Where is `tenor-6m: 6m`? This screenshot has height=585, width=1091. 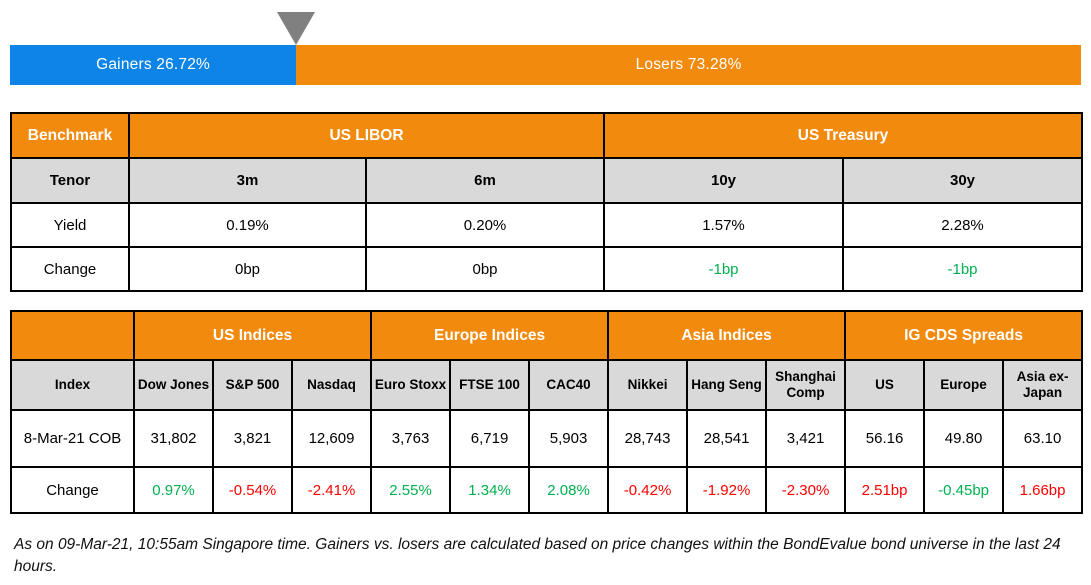
tenor-6m: 6m is located at coordinates (485, 180).